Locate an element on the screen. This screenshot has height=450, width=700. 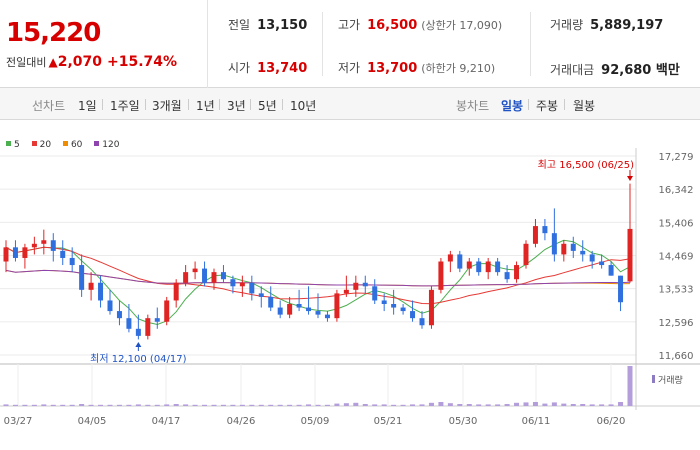
change-amount: 2,070 is located at coordinates (80, 62).